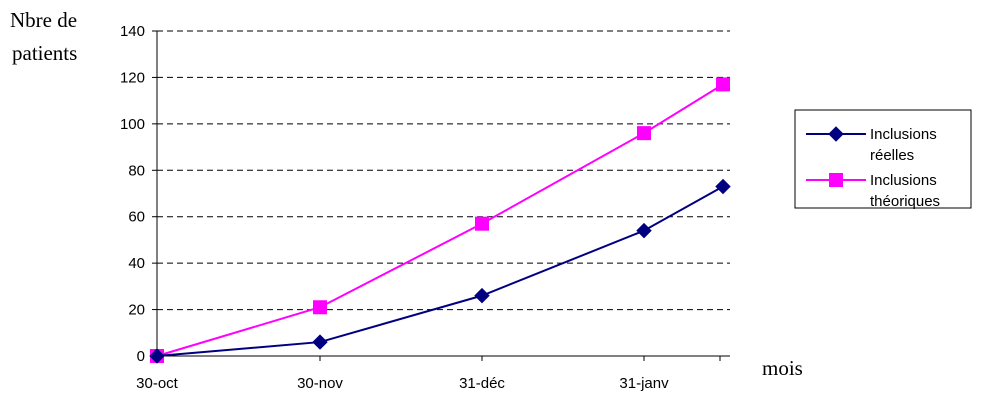 The height and width of the screenshot is (401, 982). What do you see at coordinates (320, 383) in the screenshot?
I see `x-tick-label: 30-nov` at bounding box center [320, 383].